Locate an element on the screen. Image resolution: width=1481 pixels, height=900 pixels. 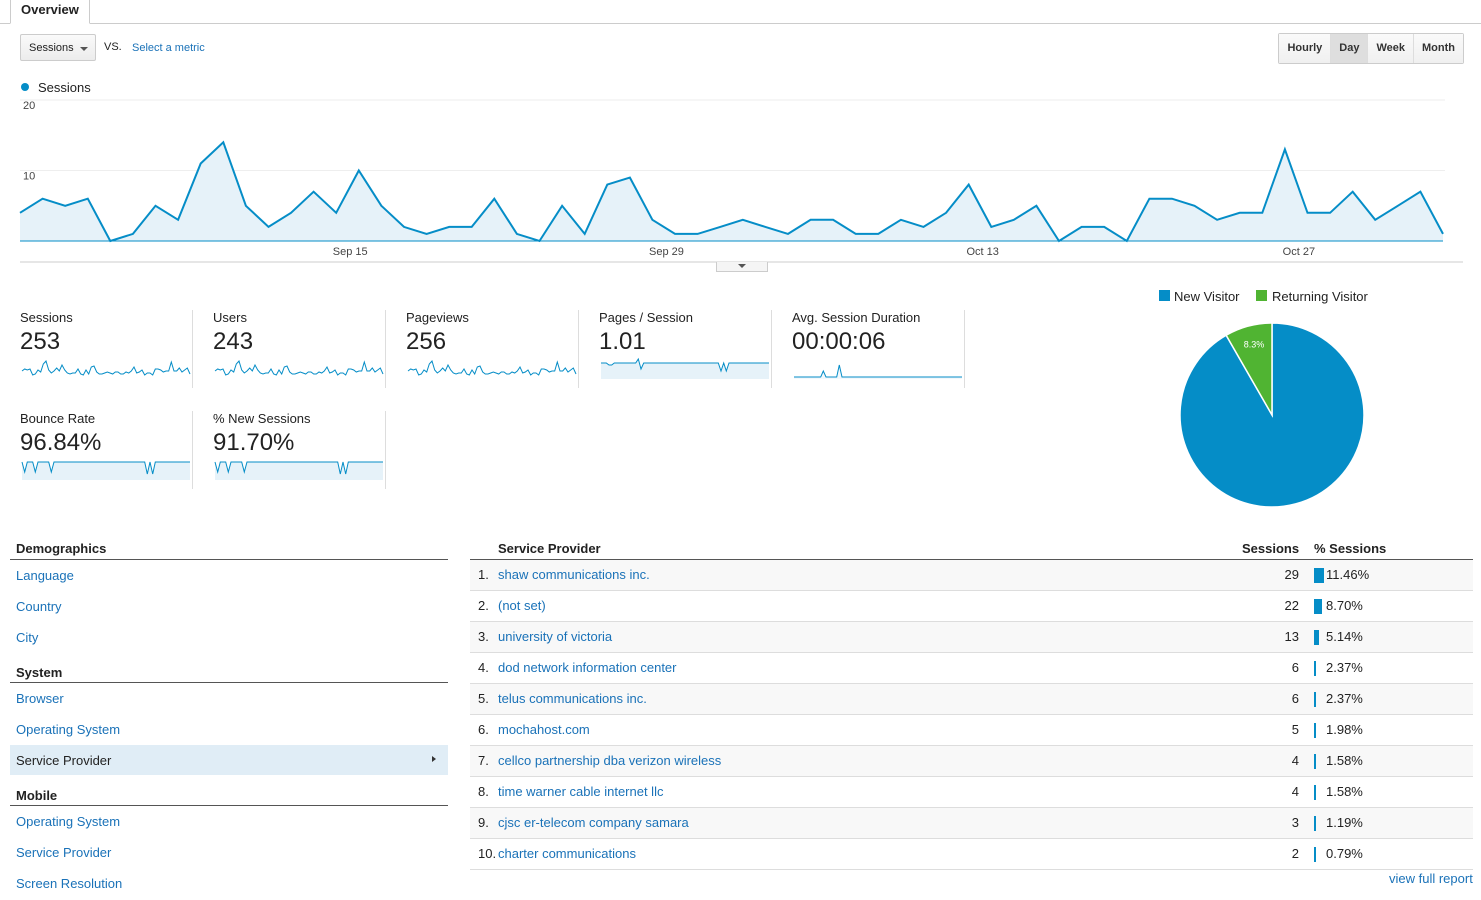
table-row-sessions: 4 is located at coordinates (1295, 760).